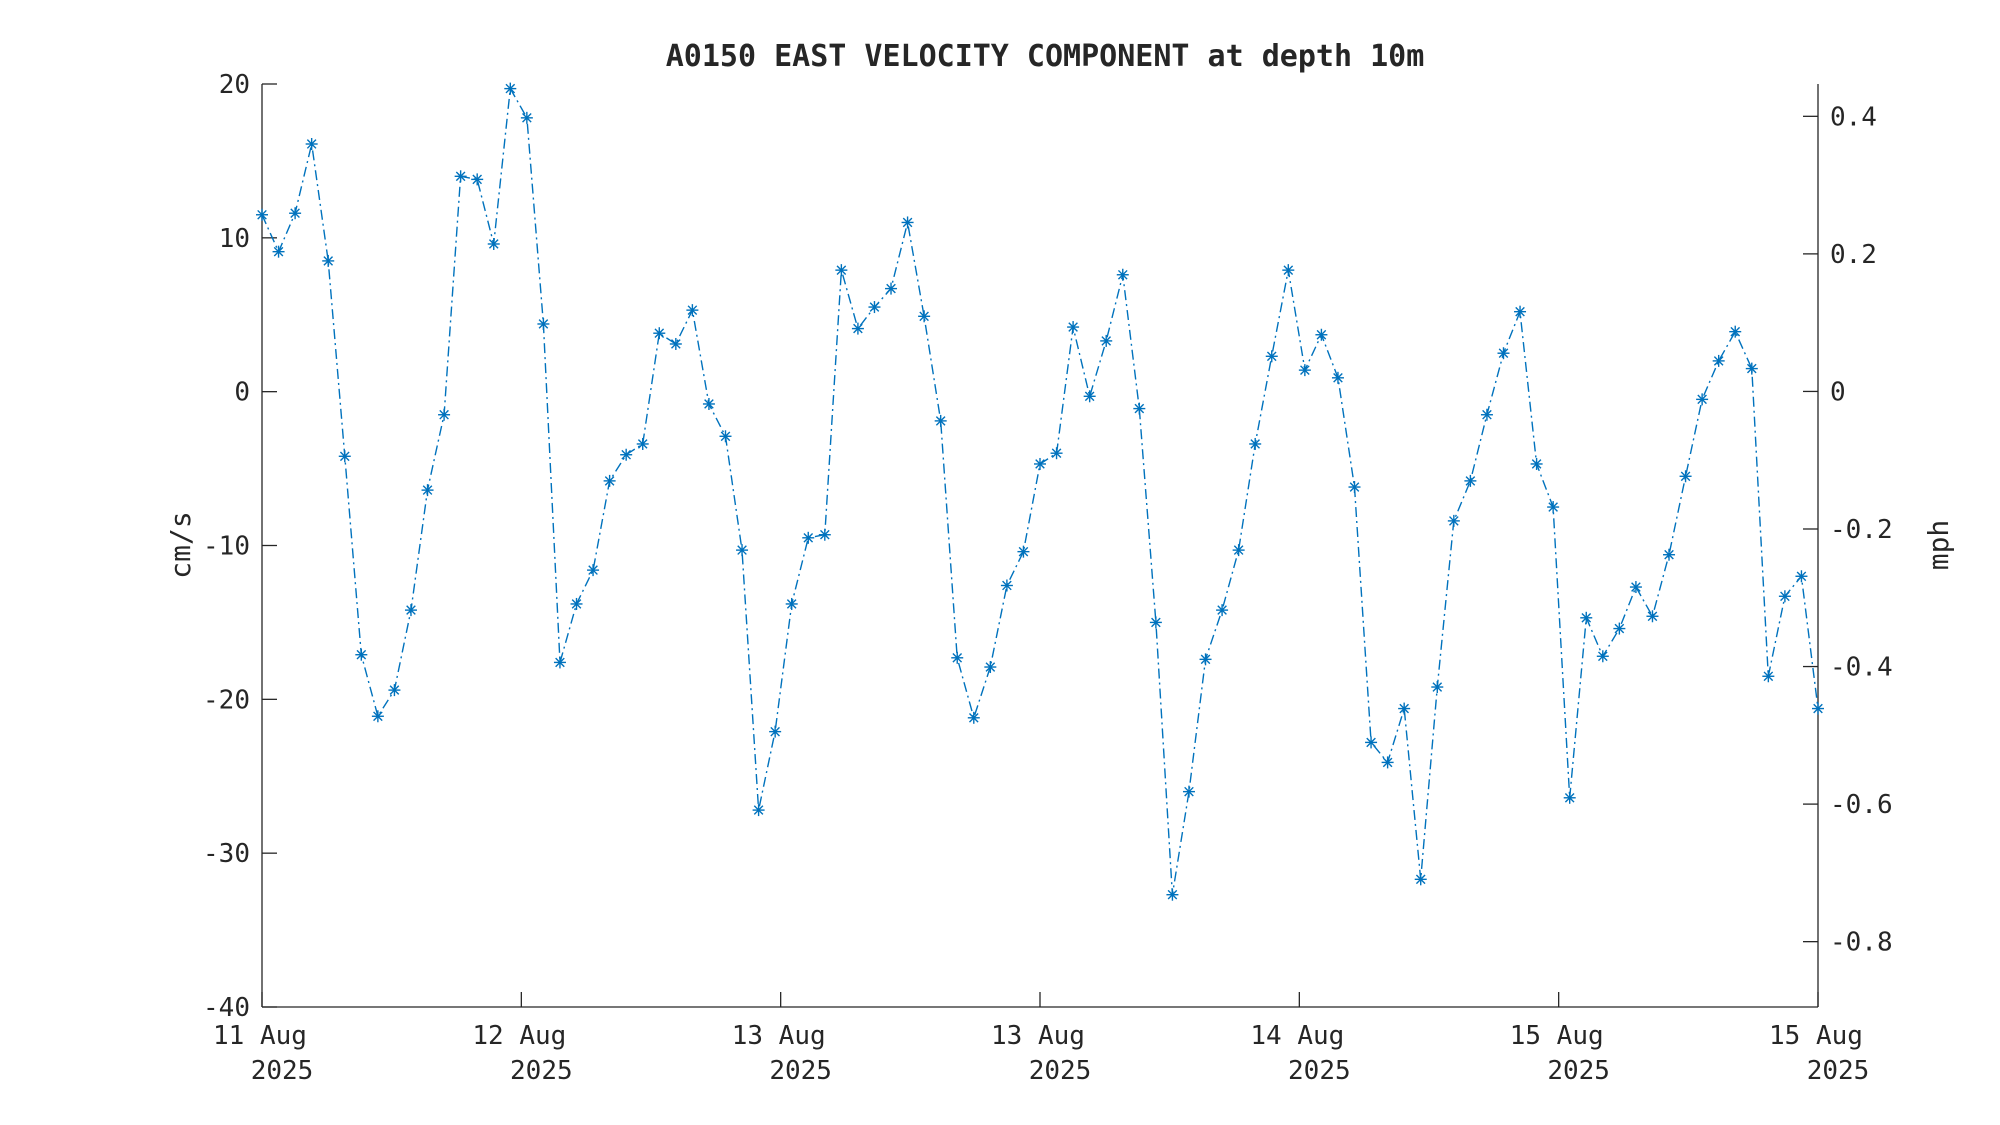  Describe the element at coordinates (1938, 545) in the screenshot. I see `y2-axis-label: mph` at that location.